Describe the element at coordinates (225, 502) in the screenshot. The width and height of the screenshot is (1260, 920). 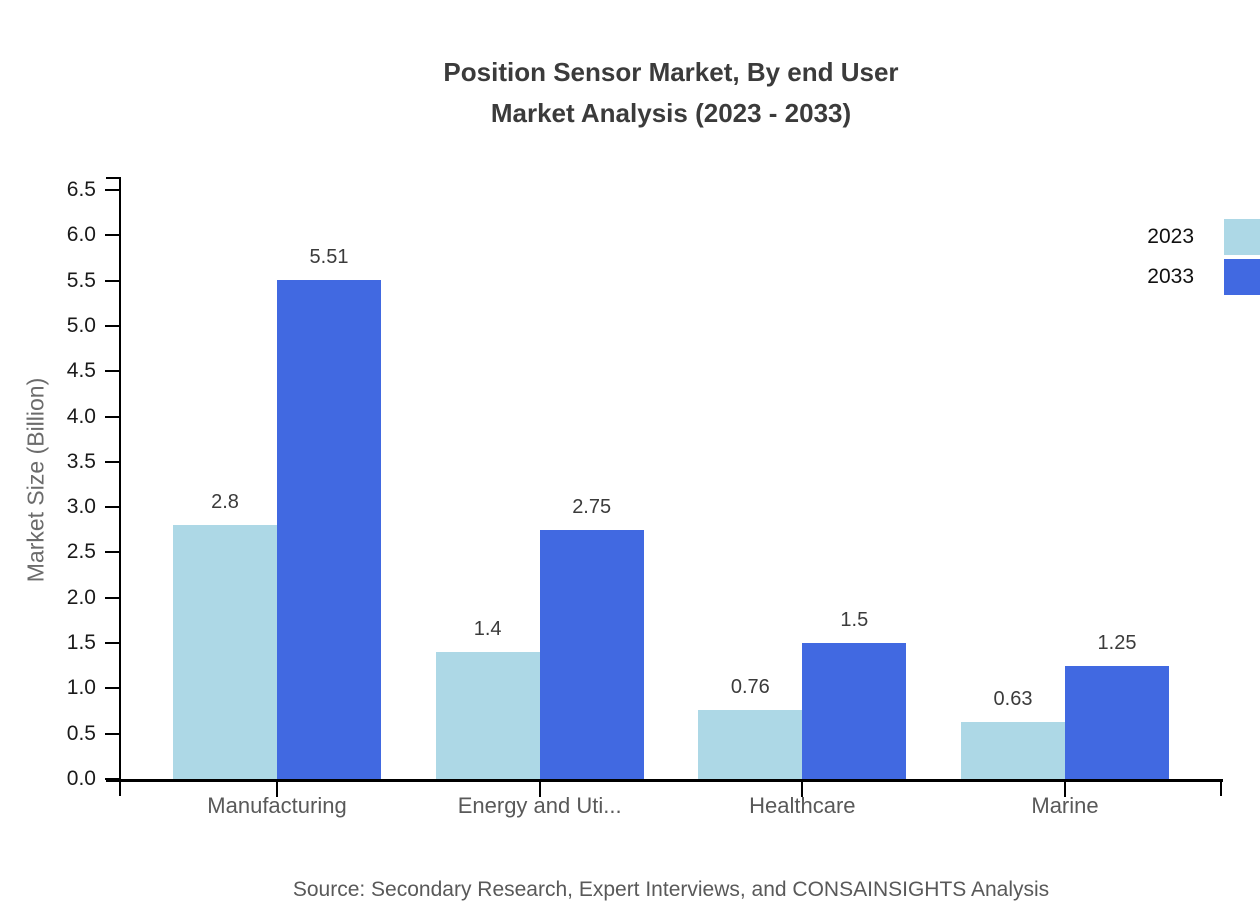
I see `bar-value-label: 2.8` at that location.